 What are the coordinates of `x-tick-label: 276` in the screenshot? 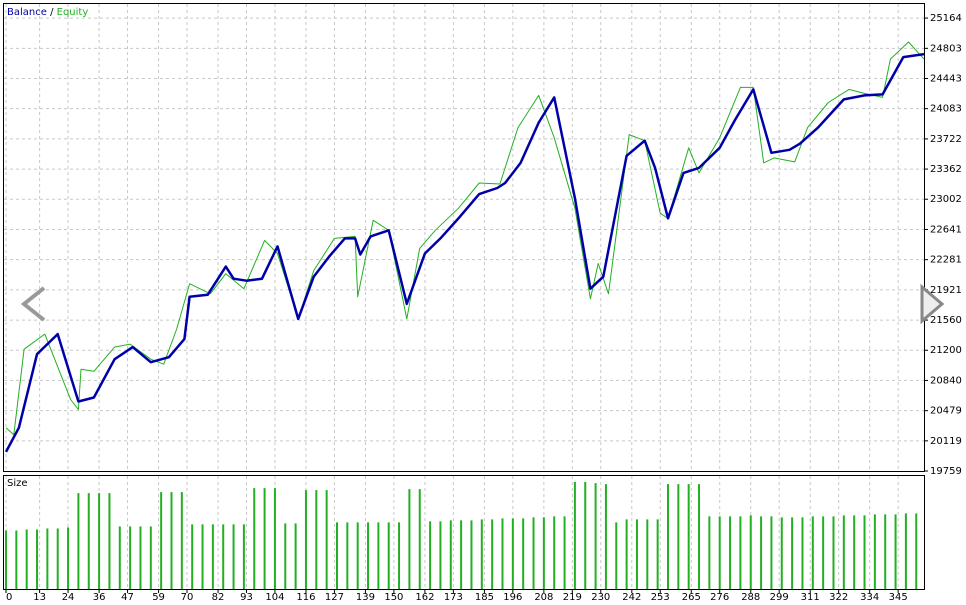 It's located at (719, 597).